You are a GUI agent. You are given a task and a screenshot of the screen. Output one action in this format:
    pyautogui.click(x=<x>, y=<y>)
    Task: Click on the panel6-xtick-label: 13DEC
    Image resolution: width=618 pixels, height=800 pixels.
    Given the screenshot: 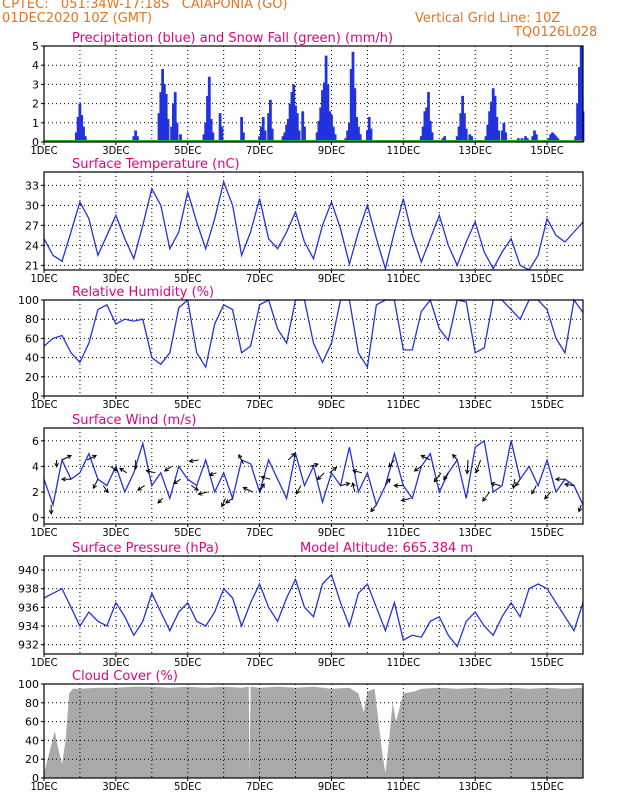 What is the action you would take?
    pyautogui.click(x=475, y=786)
    